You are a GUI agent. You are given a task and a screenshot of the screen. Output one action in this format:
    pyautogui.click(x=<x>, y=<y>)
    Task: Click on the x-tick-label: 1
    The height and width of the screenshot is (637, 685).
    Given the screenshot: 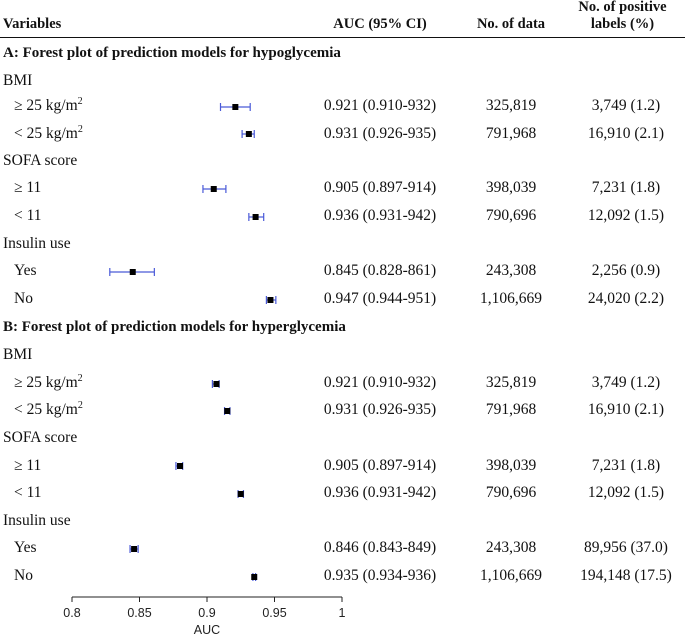 What is the action you would take?
    pyautogui.click(x=342, y=613)
    